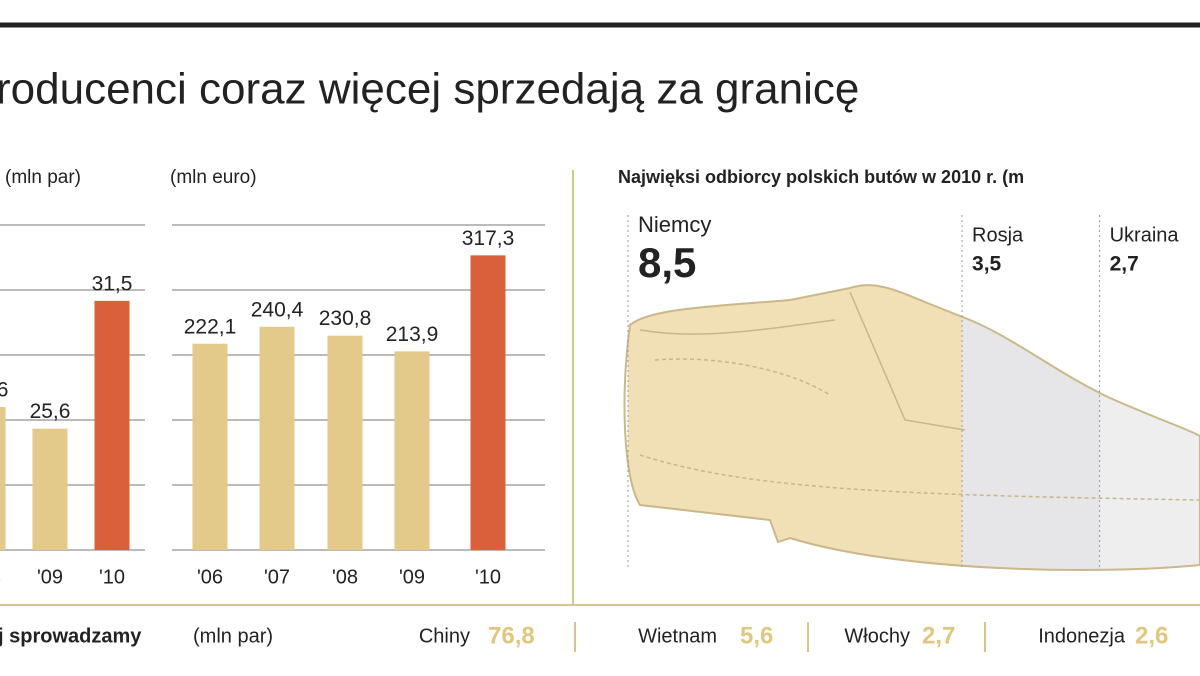  Describe the element at coordinates (210, 326) in the screenshot. I see `value-label: 222,1` at that location.